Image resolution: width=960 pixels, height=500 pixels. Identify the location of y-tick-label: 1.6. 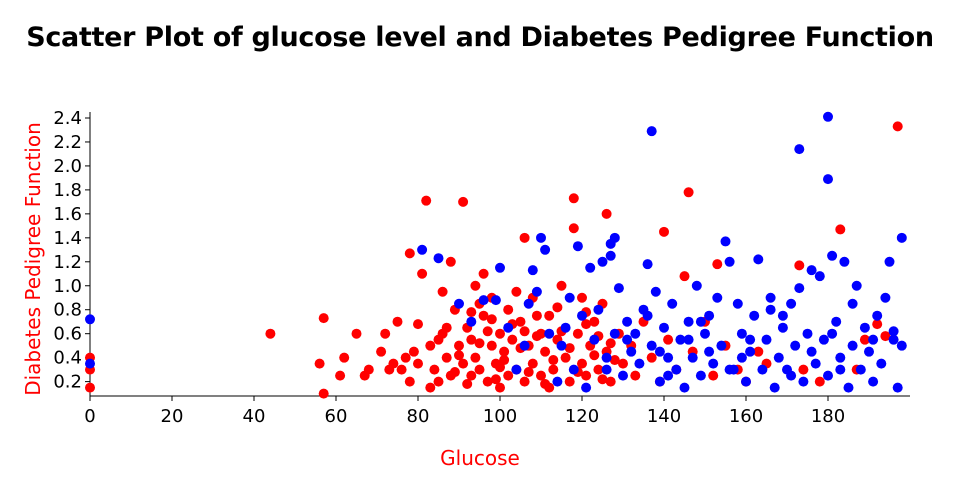
(67, 214).